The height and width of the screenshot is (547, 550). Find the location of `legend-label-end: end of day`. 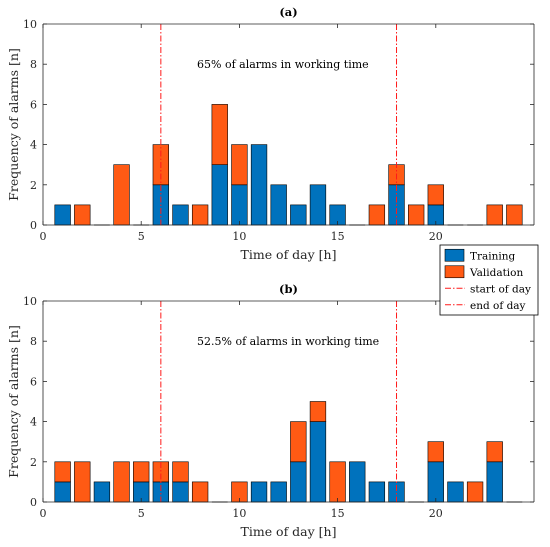

legend-label-end: end of day is located at coordinates (498, 306).